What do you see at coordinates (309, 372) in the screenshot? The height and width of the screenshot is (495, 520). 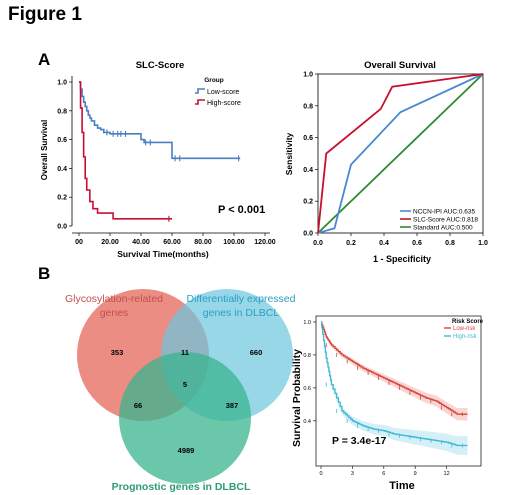 I see `km2-y-ticks: 0.4 0.6 0.8 1.0` at bounding box center [309, 372].